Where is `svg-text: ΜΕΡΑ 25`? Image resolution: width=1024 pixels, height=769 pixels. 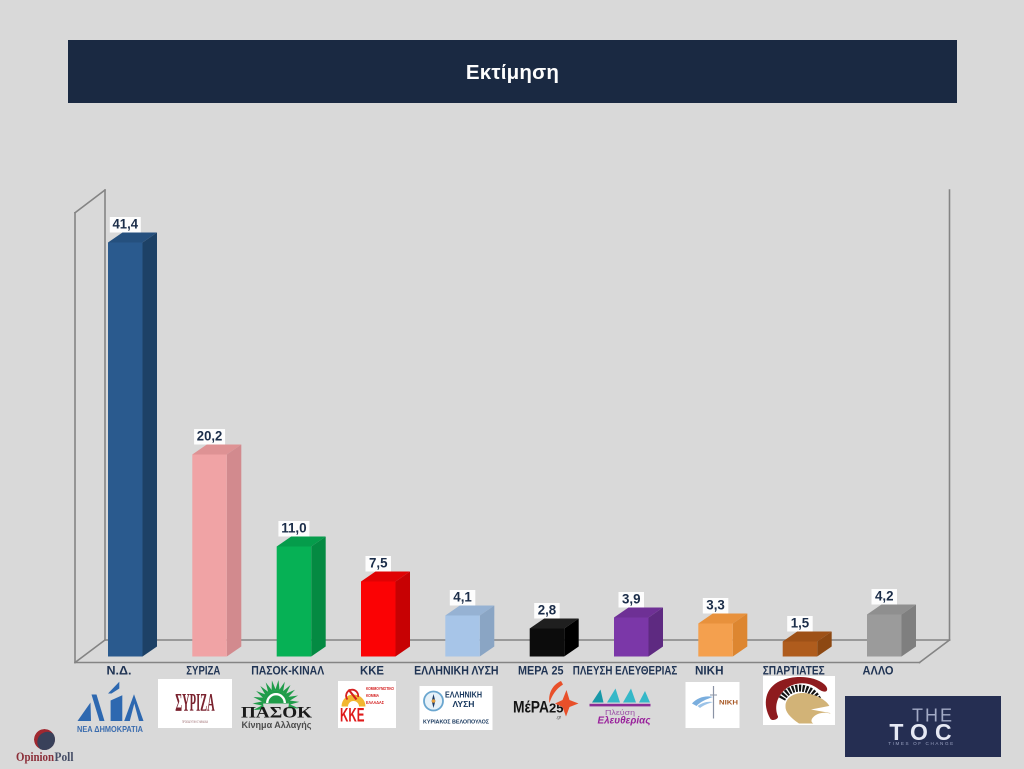 svg-text: ΜΕΡΑ 25 is located at coordinates (541, 671).